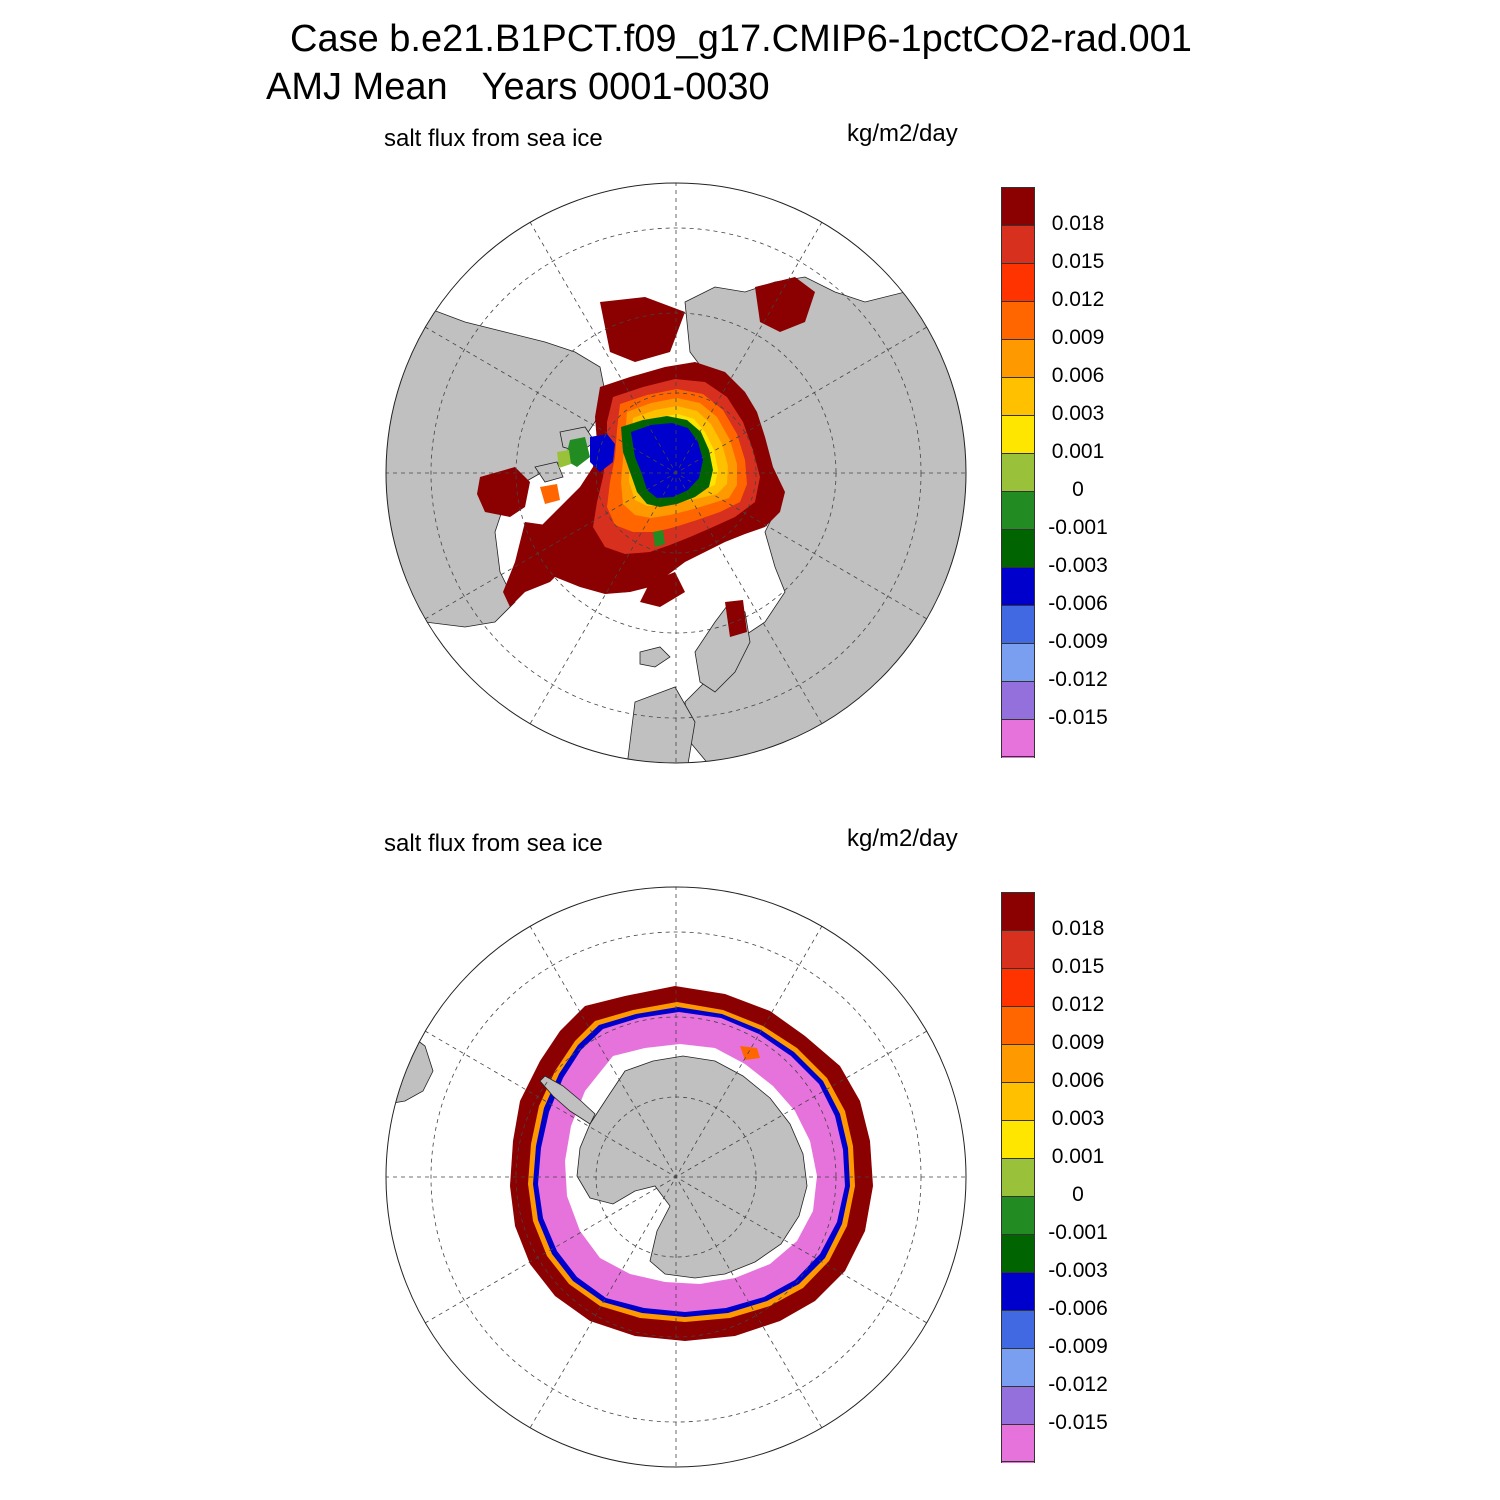  Describe the element at coordinates (736, 618) in the screenshot. I see `arctic-field-baltic` at that location.